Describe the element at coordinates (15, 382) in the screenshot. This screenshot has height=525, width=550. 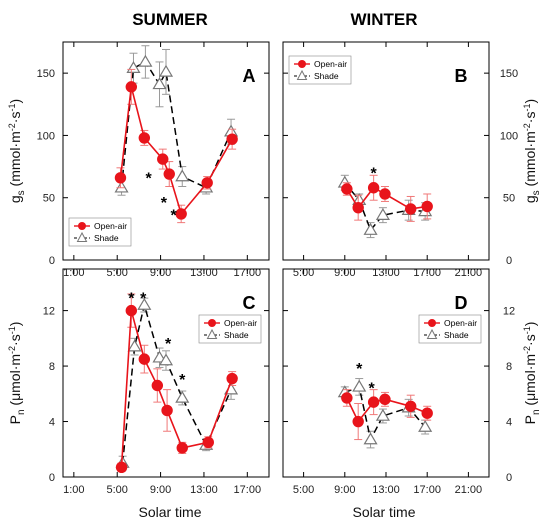
I see `y-title-unit: (μmol·m` at that location.